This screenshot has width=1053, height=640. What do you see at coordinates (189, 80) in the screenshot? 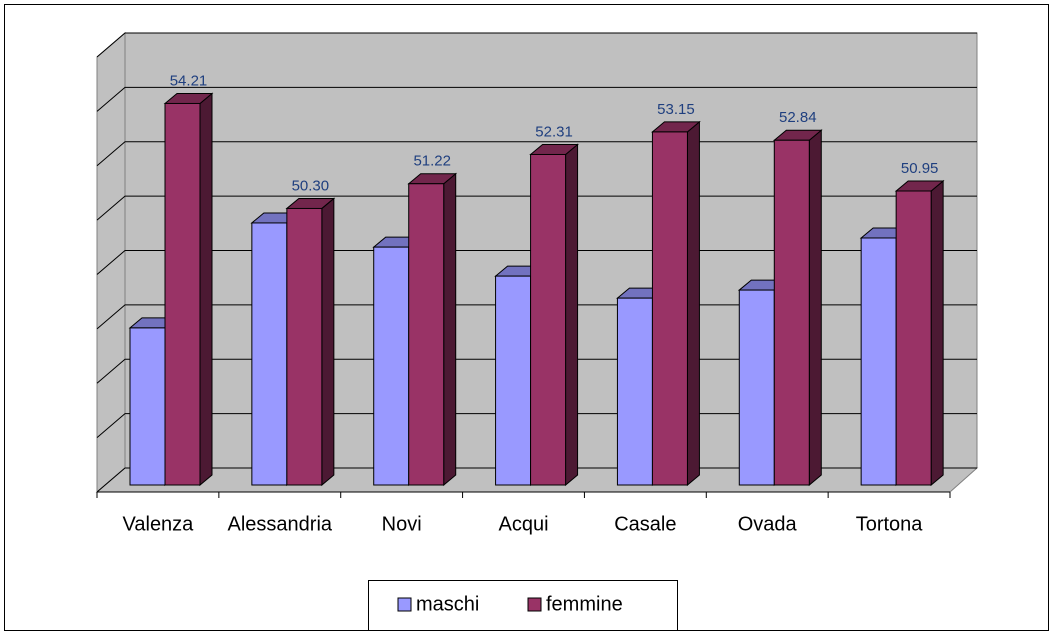
I see `value-label: 54.21` at bounding box center [189, 80].